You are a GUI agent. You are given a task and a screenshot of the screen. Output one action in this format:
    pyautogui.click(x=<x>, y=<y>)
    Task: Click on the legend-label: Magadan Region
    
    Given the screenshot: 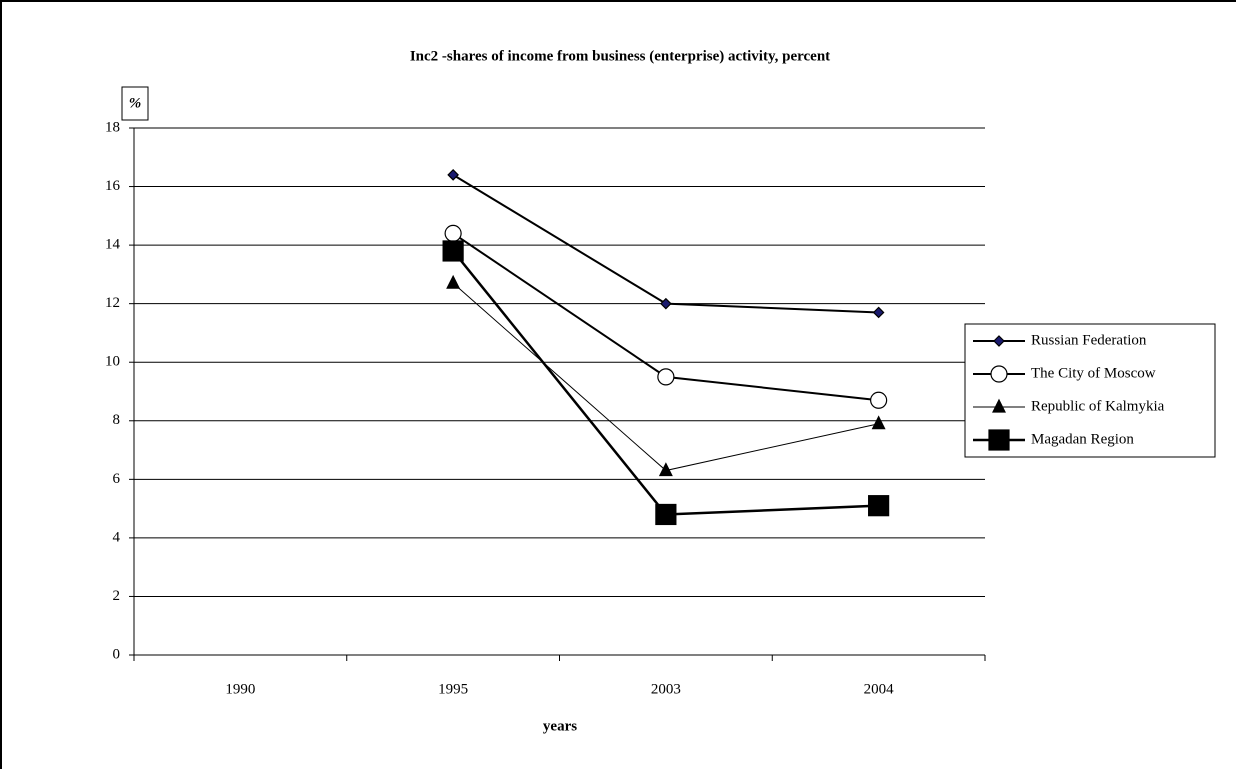 What is the action you would take?
    pyautogui.click(x=1082, y=439)
    